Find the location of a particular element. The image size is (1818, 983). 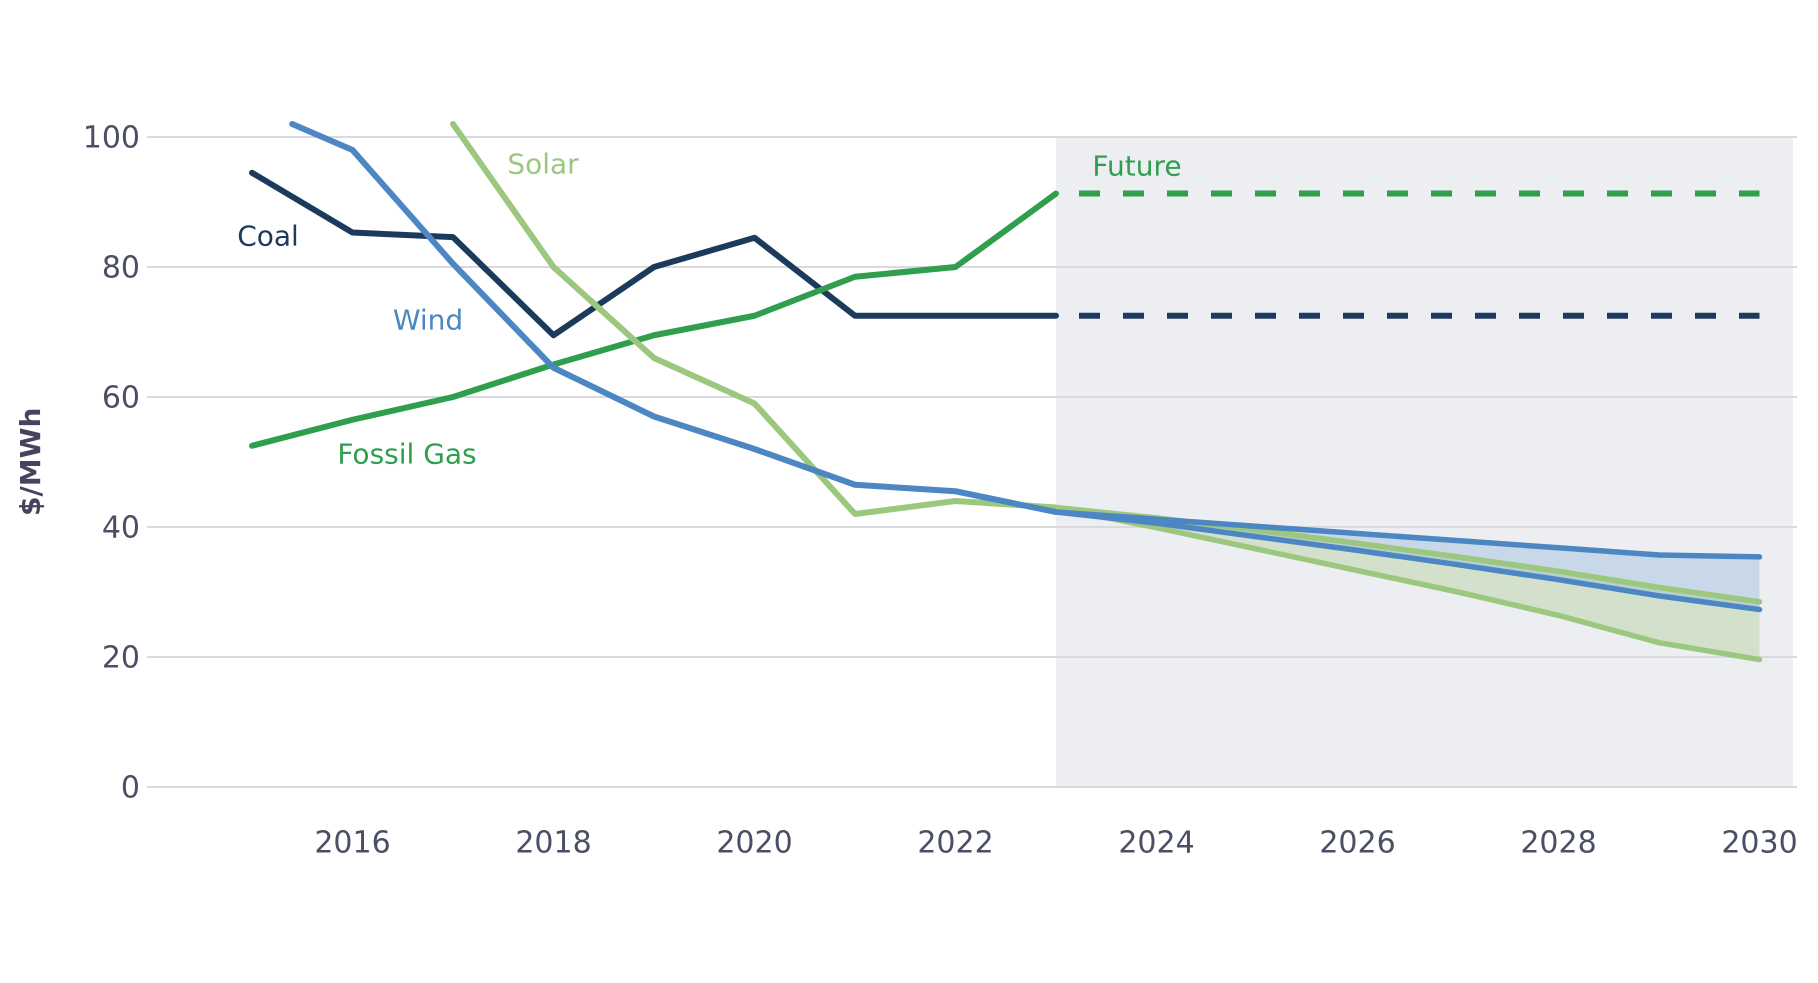

series-solar-line is located at coordinates (754, 319).